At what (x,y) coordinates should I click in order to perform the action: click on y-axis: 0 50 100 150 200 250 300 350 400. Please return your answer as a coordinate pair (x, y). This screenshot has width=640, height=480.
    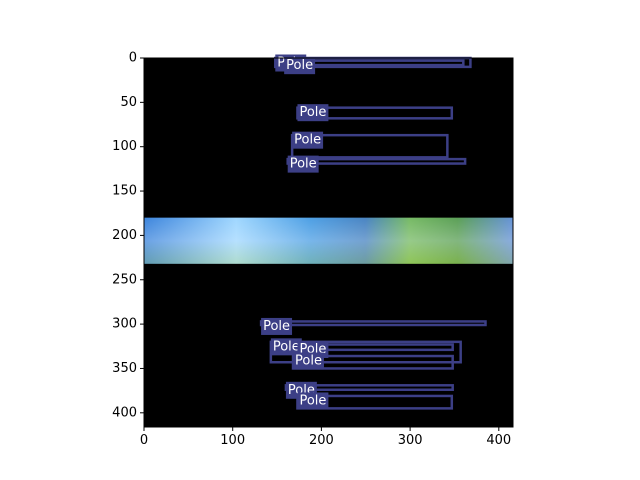
    Looking at the image, I should click on (128, 235).